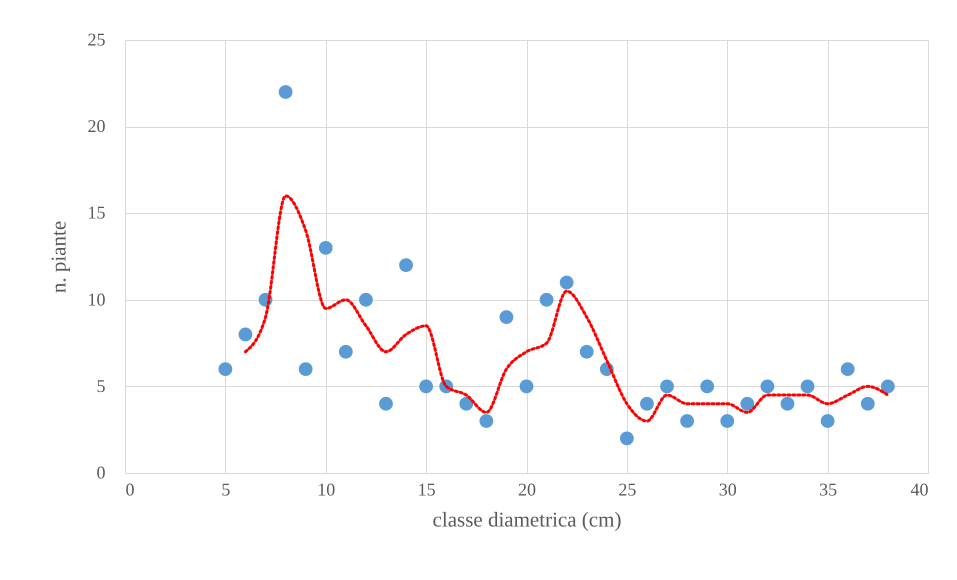 The height and width of the screenshot is (580, 957). I want to click on y-tick-label: 15, so click(97, 212).